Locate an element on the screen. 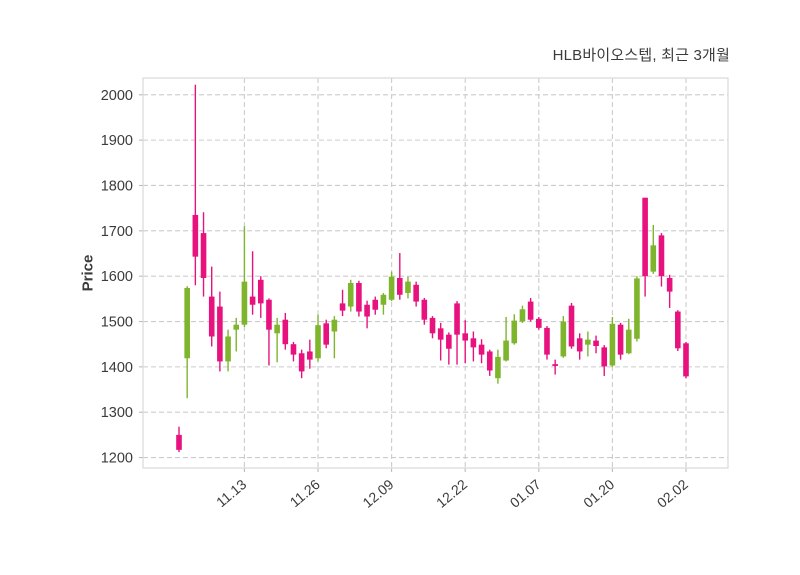  x-tick-label: 01.07 is located at coordinates (525, 493).